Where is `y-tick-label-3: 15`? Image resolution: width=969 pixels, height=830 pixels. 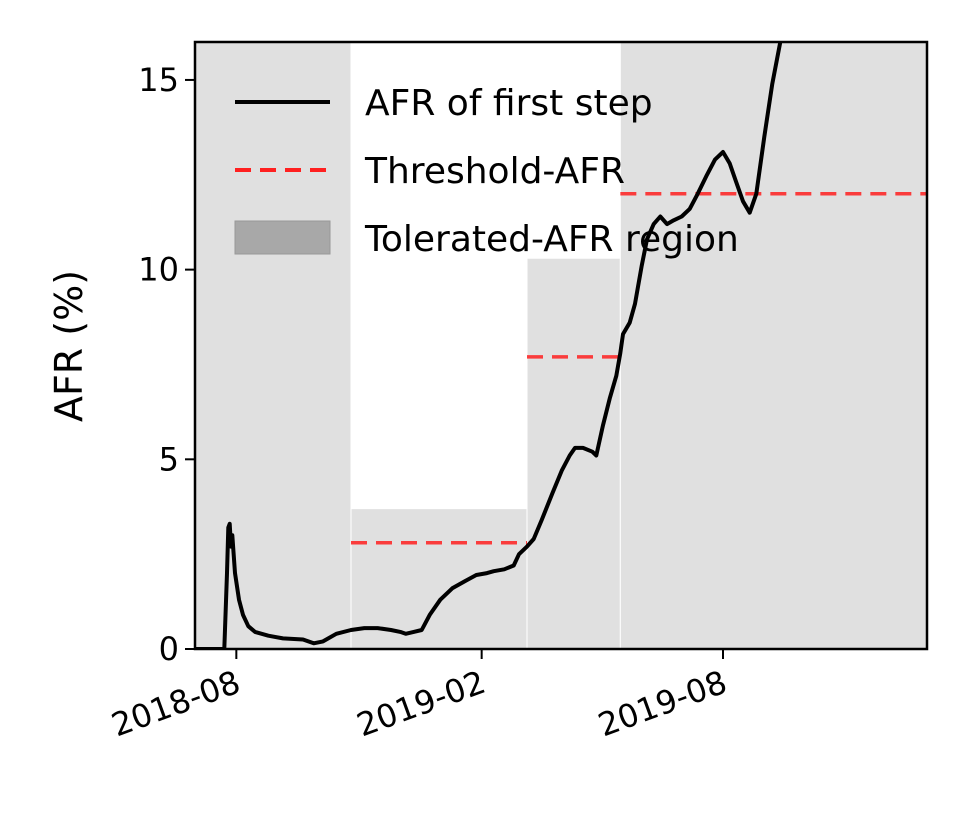
y-tick-label-3: 15 is located at coordinates (158, 80).